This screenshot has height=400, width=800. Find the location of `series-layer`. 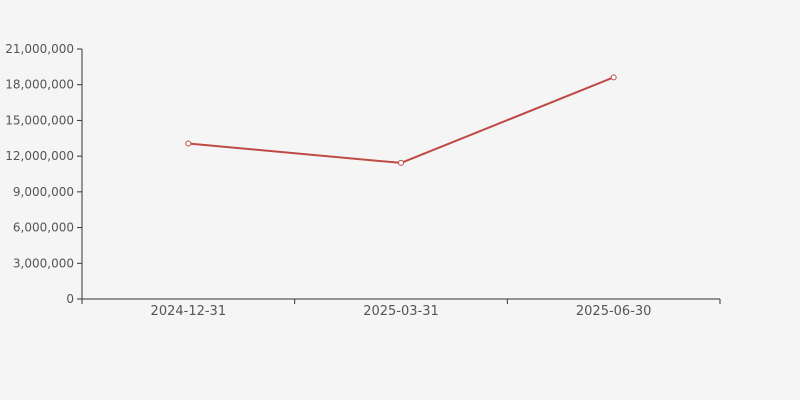

series-layer is located at coordinates (401, 120).